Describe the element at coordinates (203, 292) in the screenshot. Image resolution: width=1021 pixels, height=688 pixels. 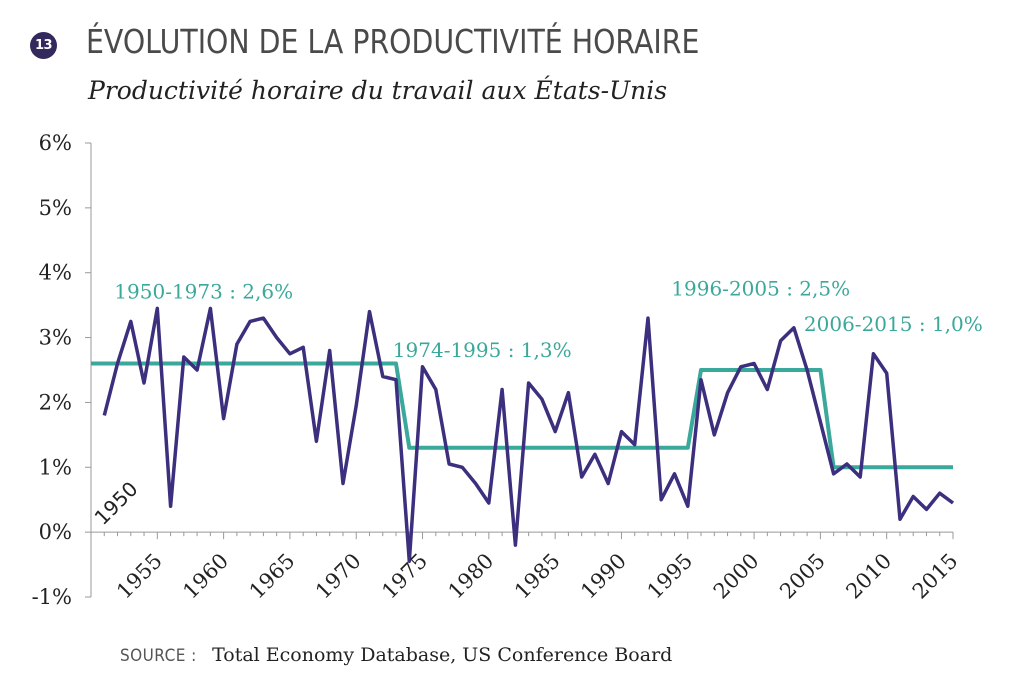
I see `period-average-label: 1950-1973 : 2,6%` at that location.